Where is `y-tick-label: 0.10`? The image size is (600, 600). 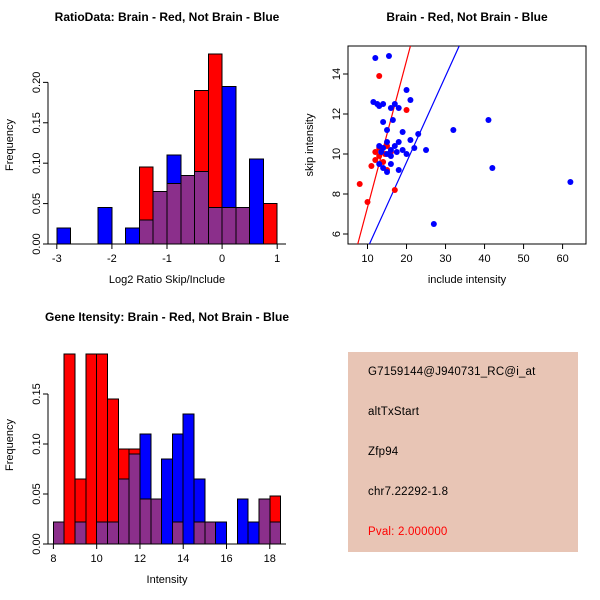 y-tick-label: 0.10 is located at coordinates (37, 162).